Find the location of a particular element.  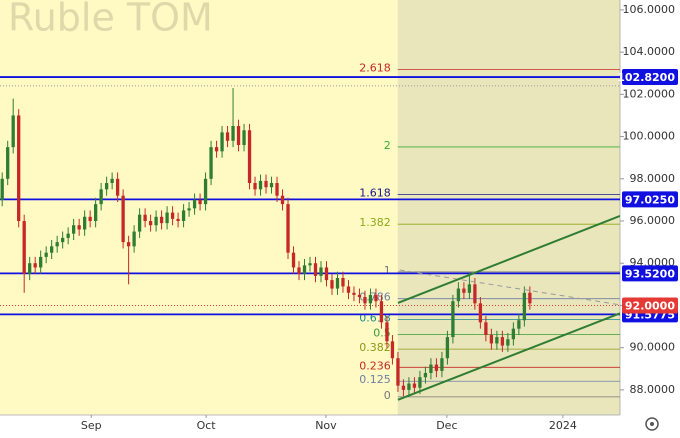

settings-ring is located at coordinates (652, 424).